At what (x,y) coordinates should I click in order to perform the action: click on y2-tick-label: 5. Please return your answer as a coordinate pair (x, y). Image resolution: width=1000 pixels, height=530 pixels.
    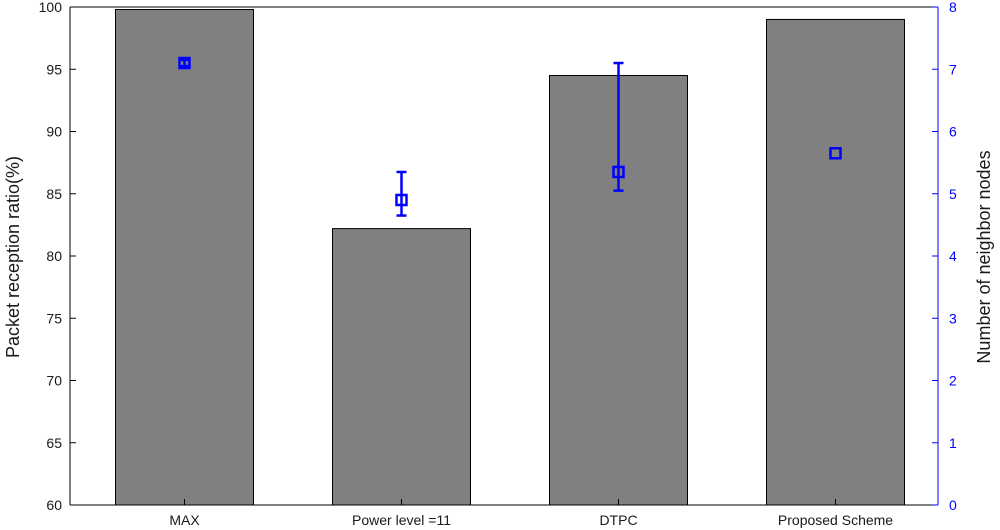
    Looking at the image, I should click on (953, 194).